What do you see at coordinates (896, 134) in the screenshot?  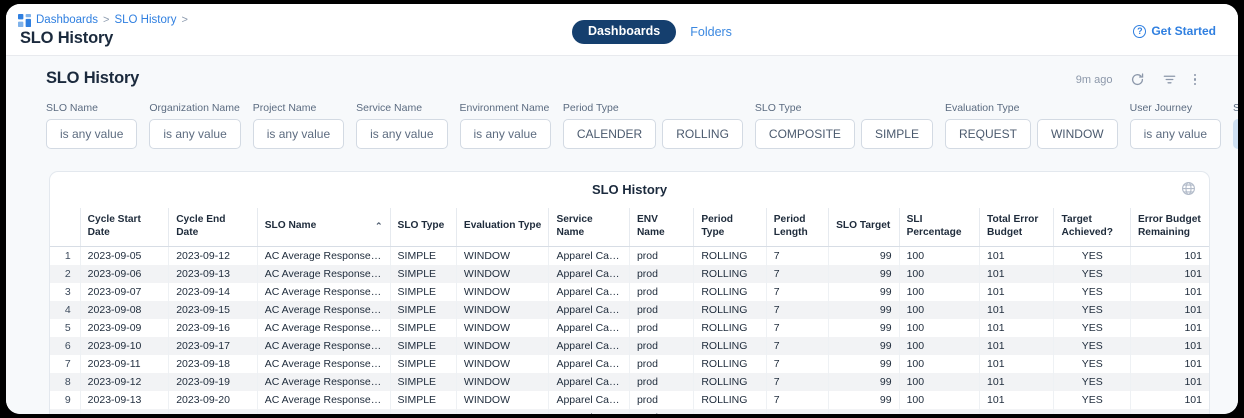 I see `filter-chip-simple: SIMPLE` at bounding box center [896, 134].